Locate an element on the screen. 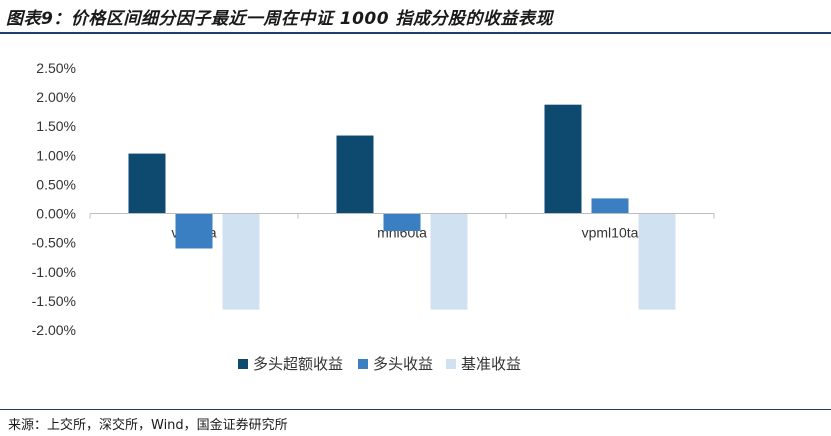 The width and height of the screenshot is (831, 436). y-tick-label: -1.50% is located at coordinates (54, 301).